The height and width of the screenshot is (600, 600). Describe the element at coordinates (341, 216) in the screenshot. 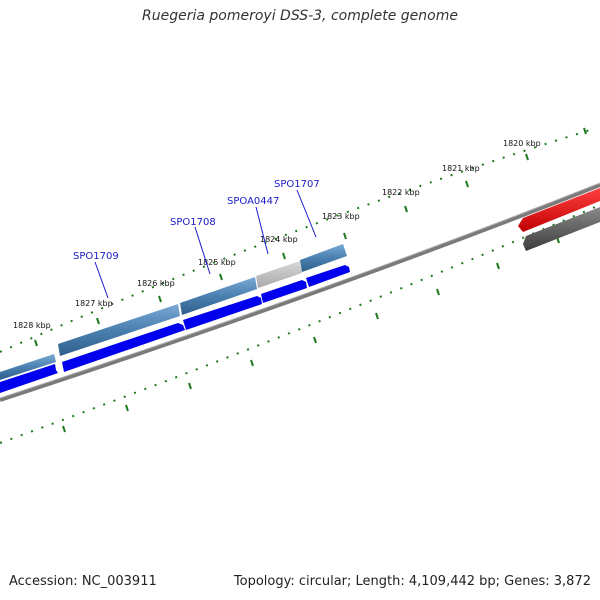

I see `scale-label-1823: 1823 kbp` at that location.